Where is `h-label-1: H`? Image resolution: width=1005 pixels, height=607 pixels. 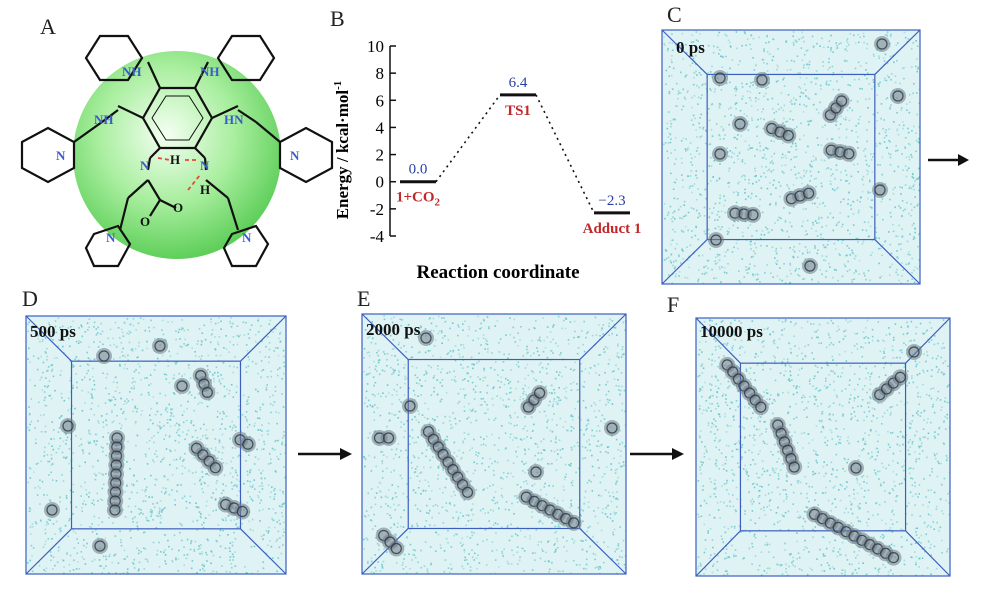 h-label-1: H is located at coordinates (175, 159).